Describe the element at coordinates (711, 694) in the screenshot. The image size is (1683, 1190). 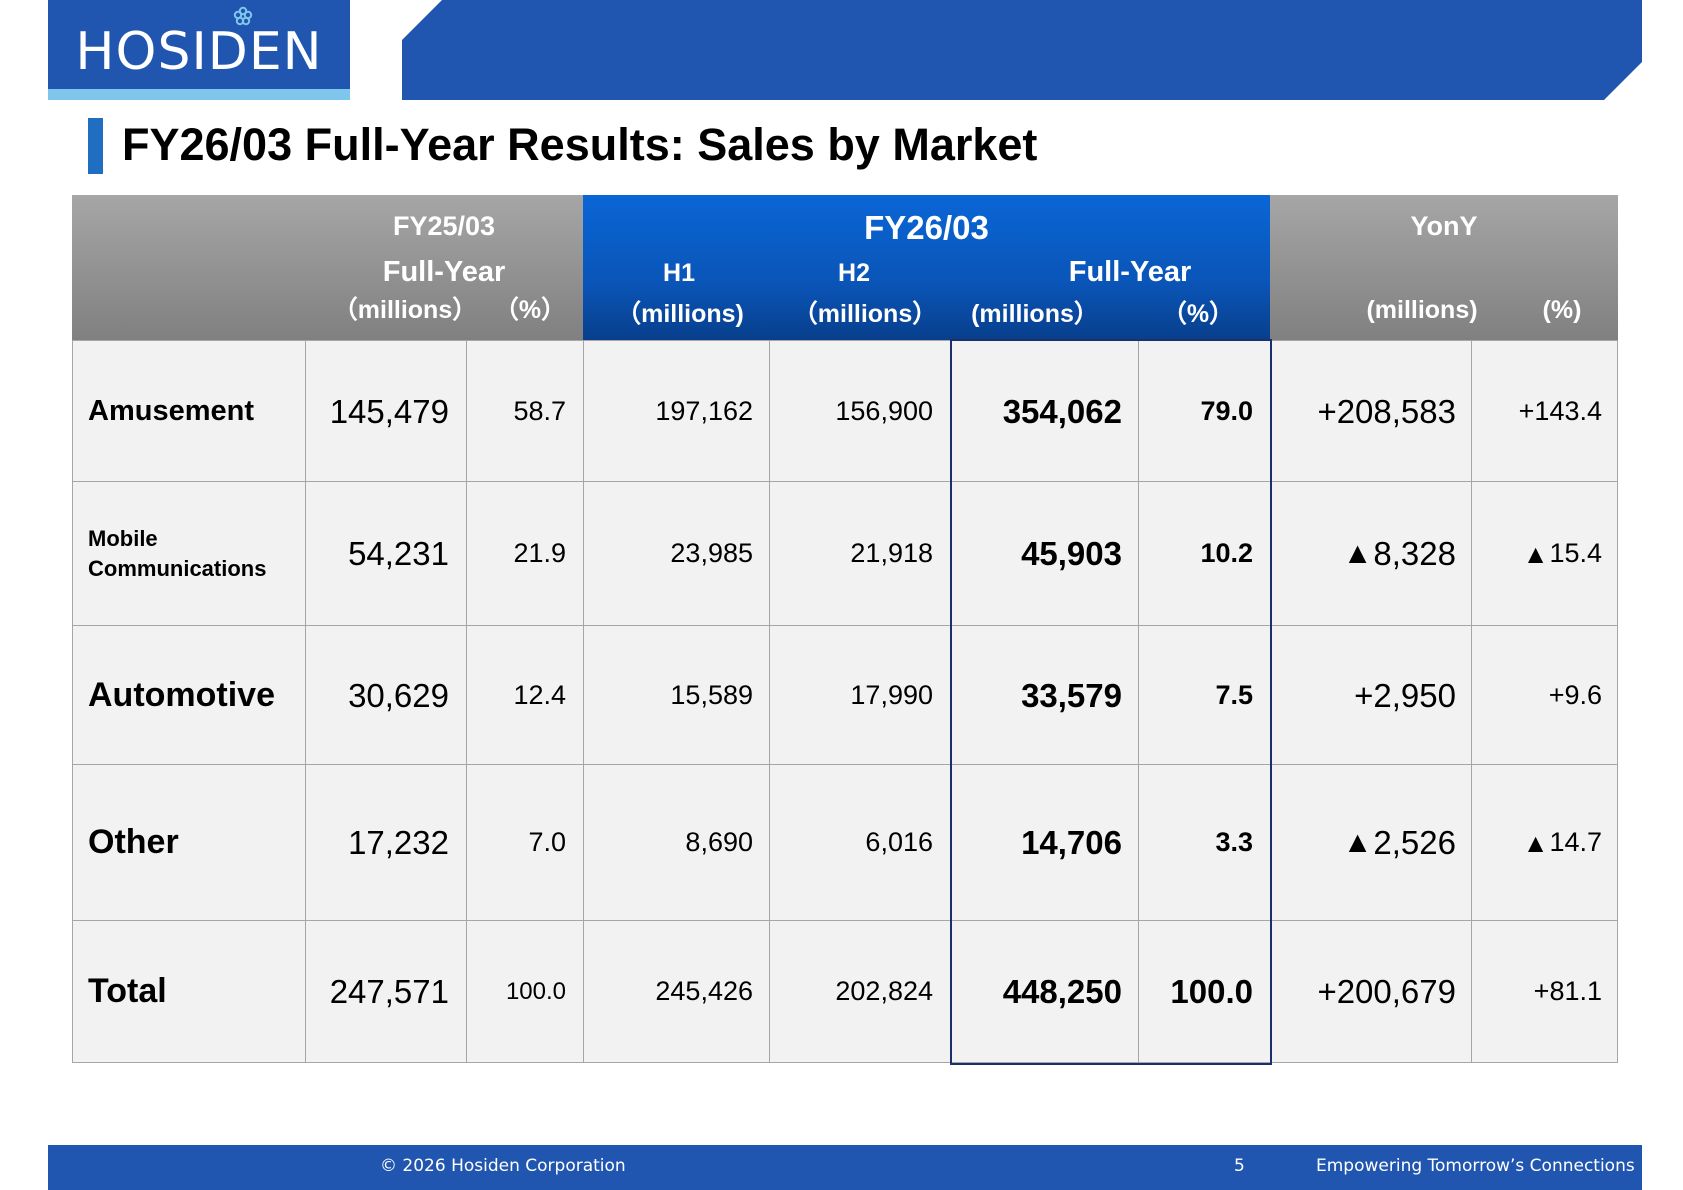
I see `h1-value: 15,589` at that location.